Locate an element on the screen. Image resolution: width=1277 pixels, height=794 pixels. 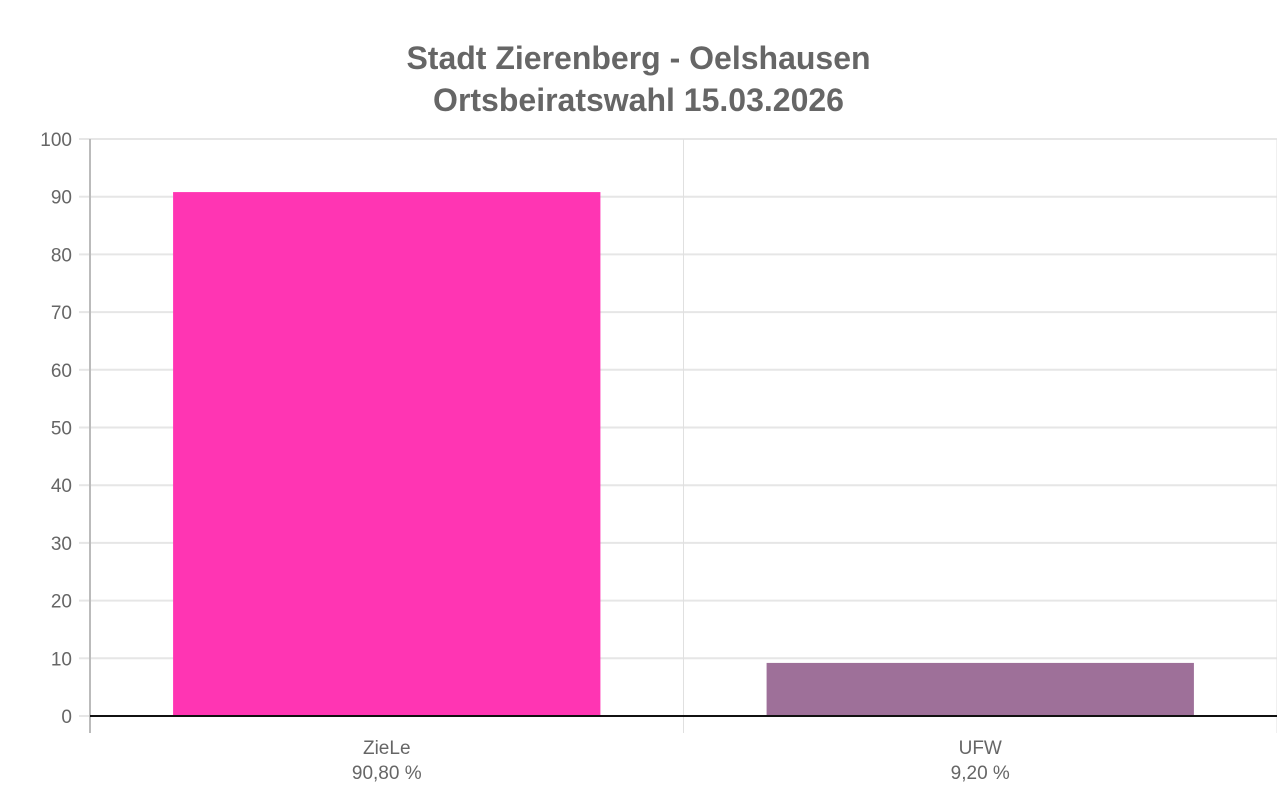
x-tick-label: ZieLe is located at coordinates (387, 748).